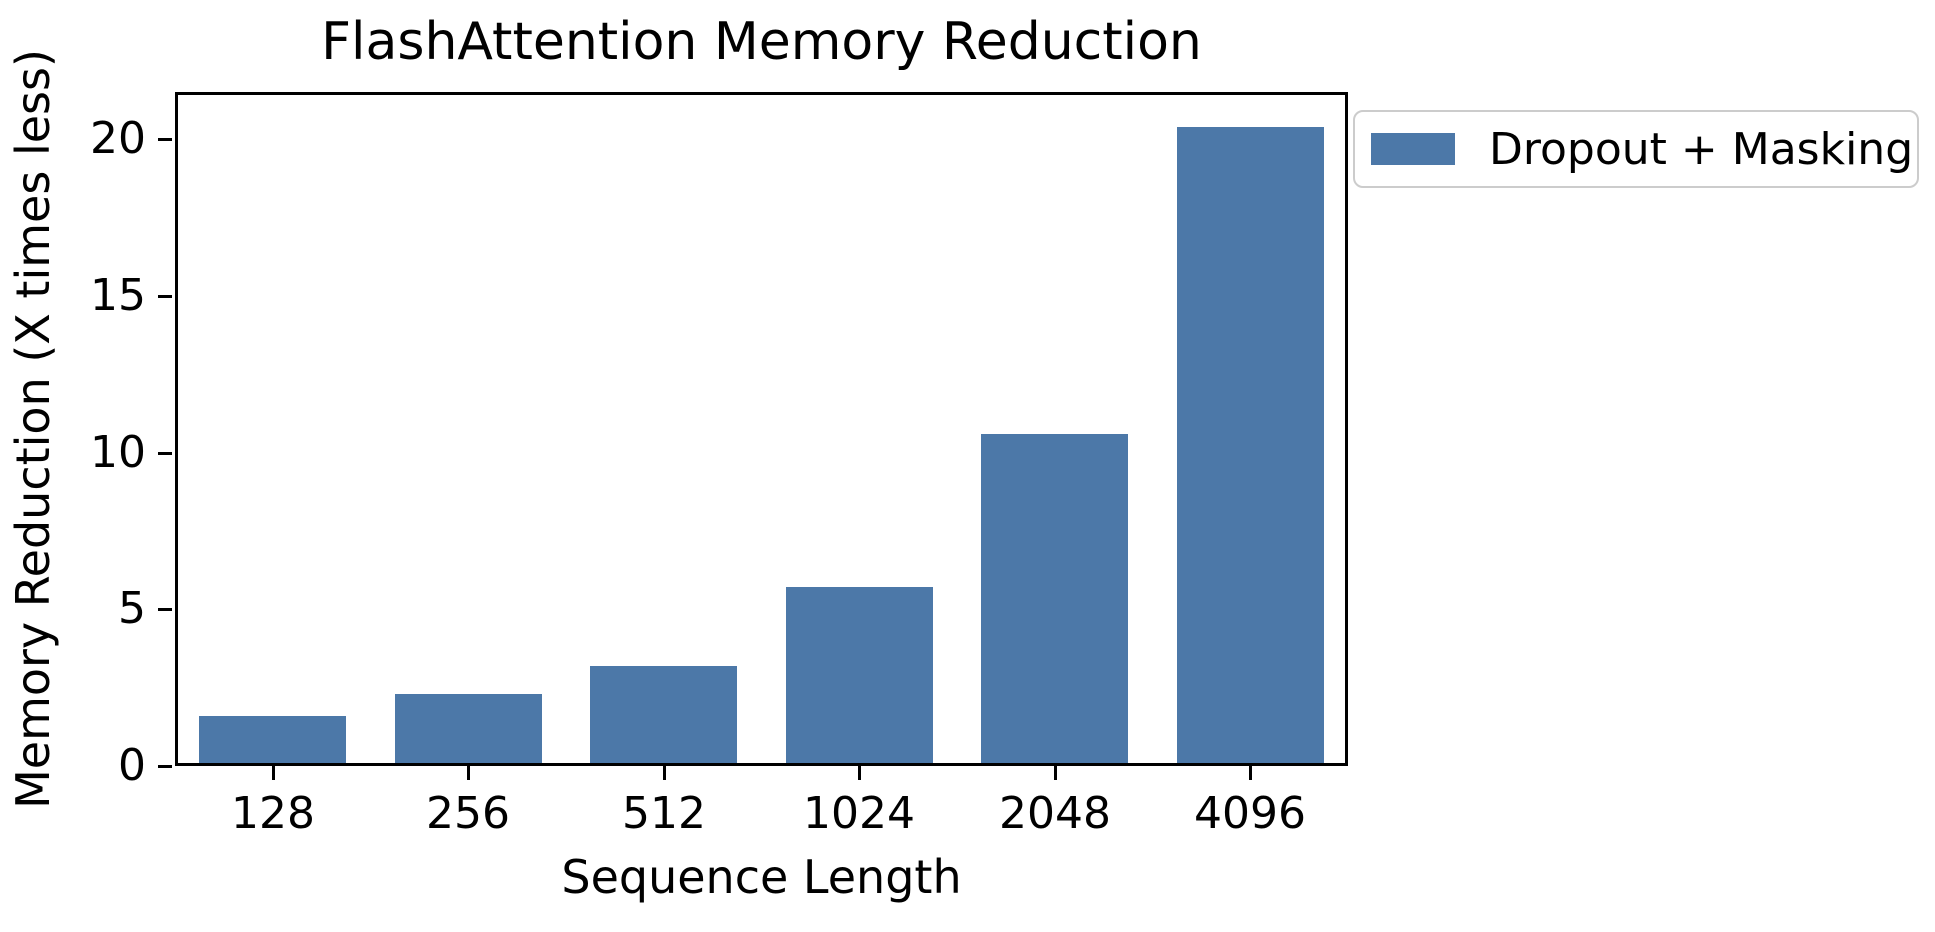 Image resolution: width=1935 pixels, height=932 pixels. What do you see at coordinates (468, 813) in the screenshot?
I see `x-tick-label-256: 256` at bounding box center [468, 813].